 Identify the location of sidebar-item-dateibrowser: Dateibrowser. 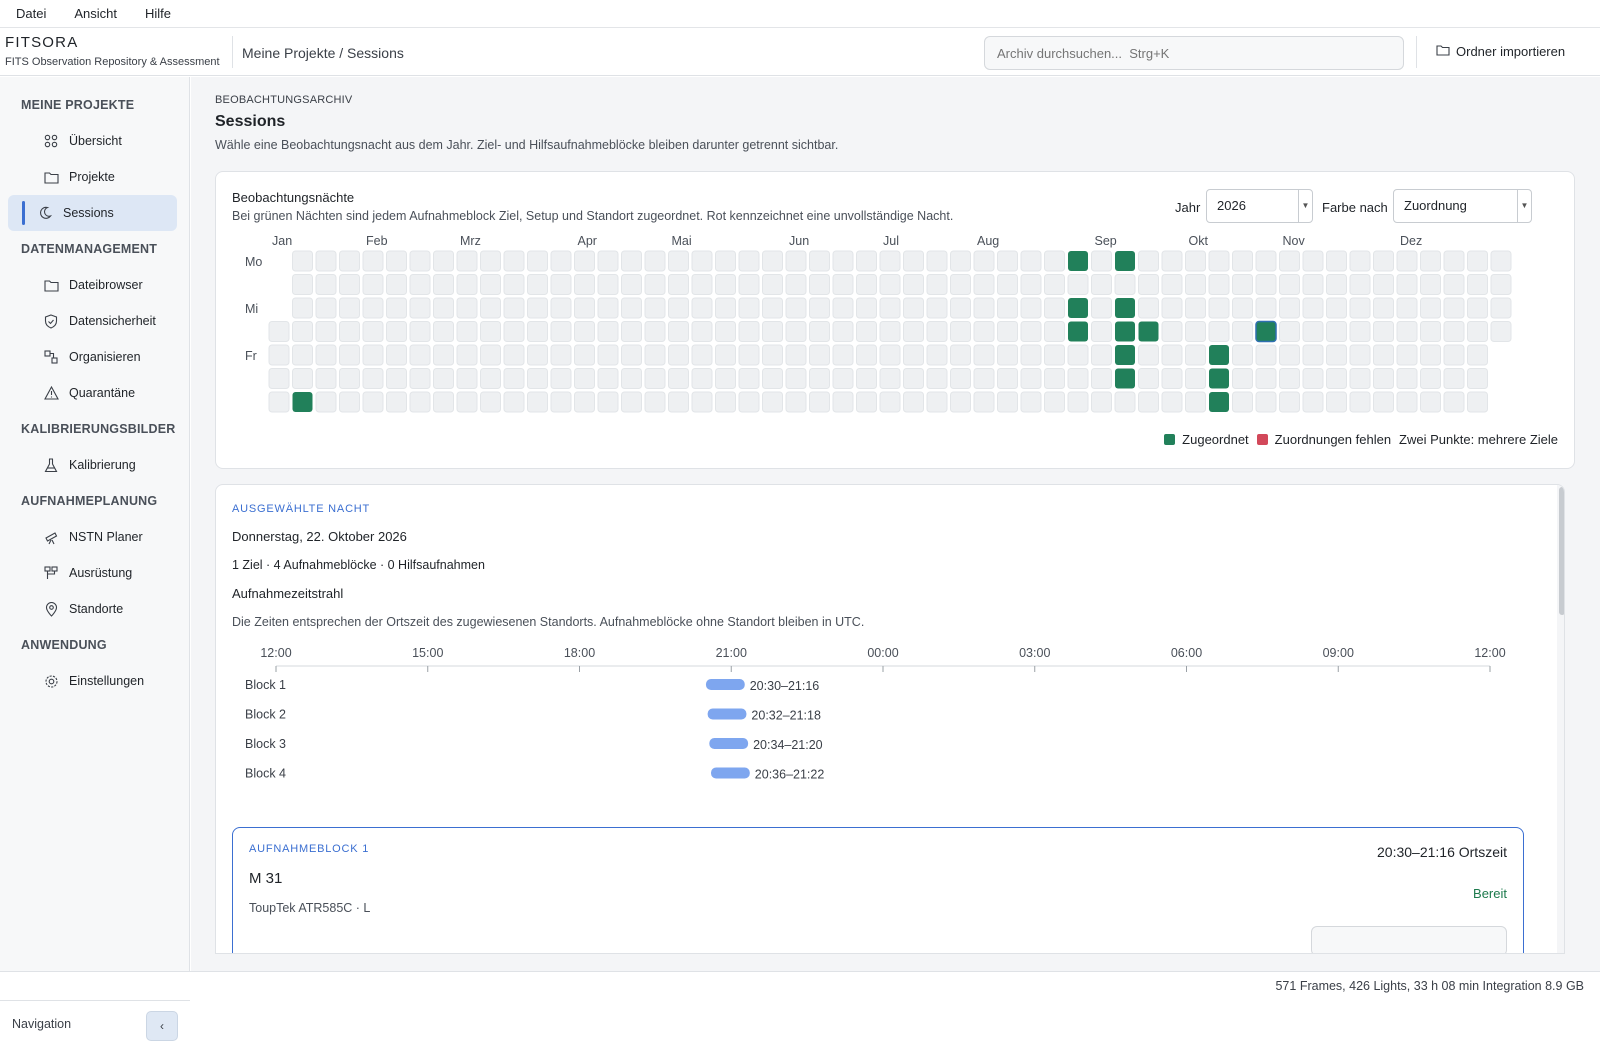
(92, 285).